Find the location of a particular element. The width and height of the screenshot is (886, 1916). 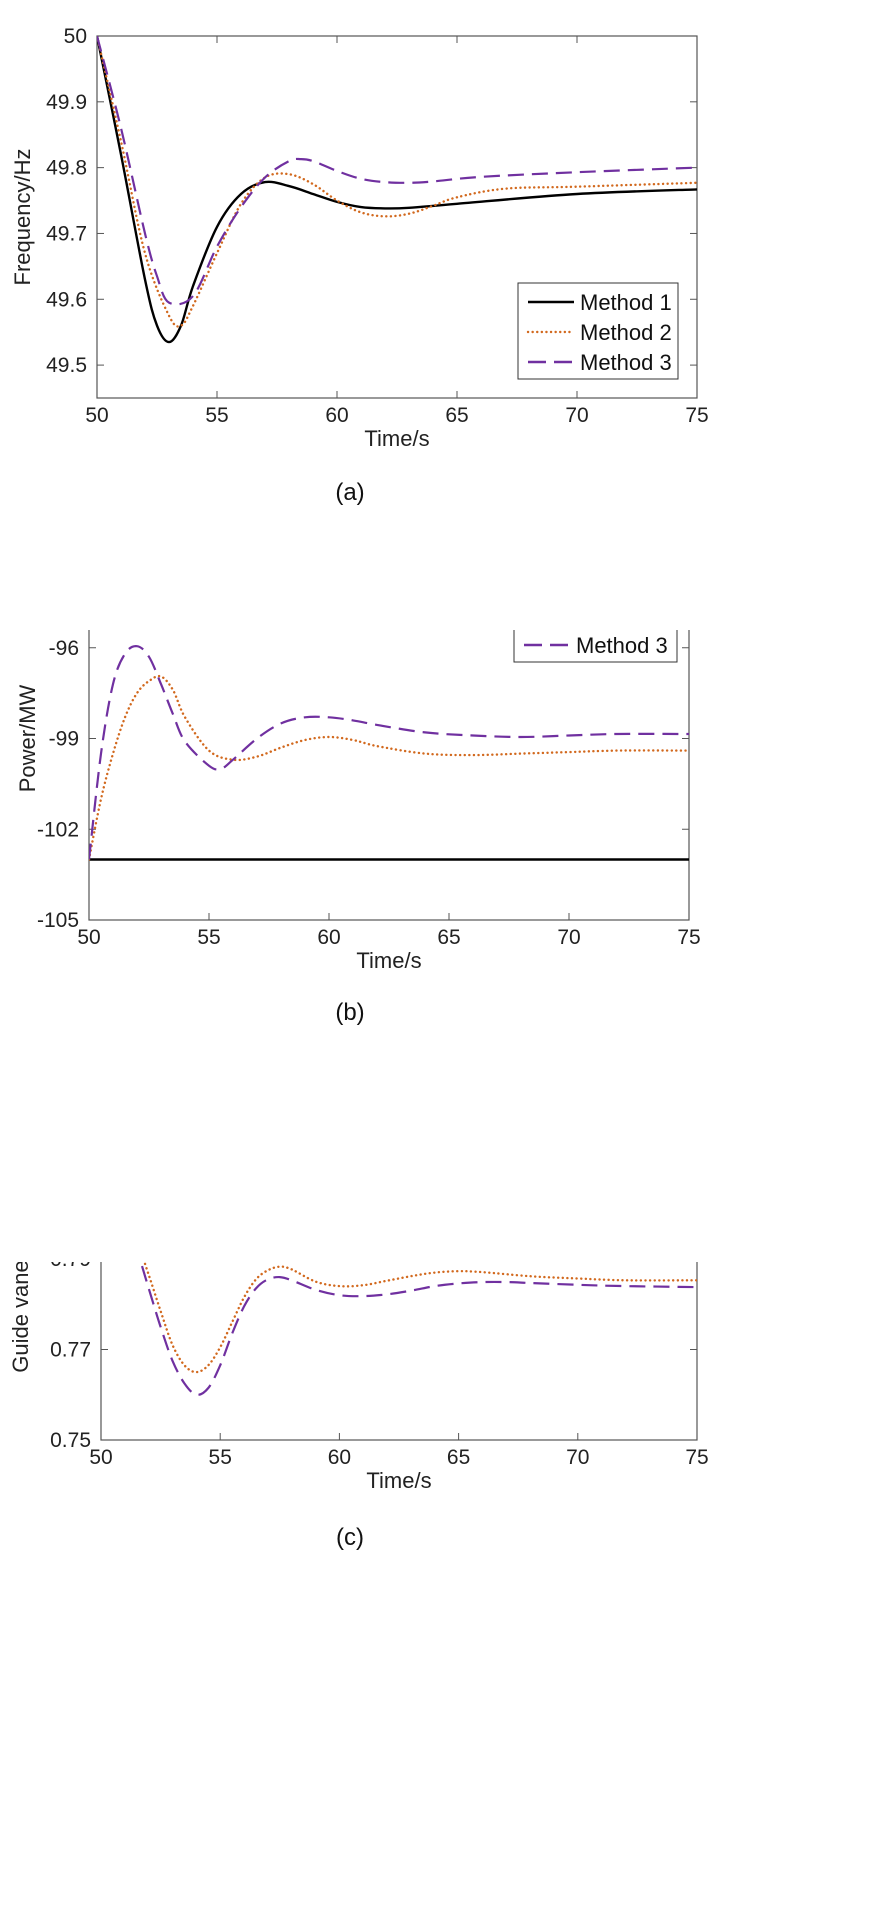

y-tick-label: -102 is located at coordinates (58, 829).